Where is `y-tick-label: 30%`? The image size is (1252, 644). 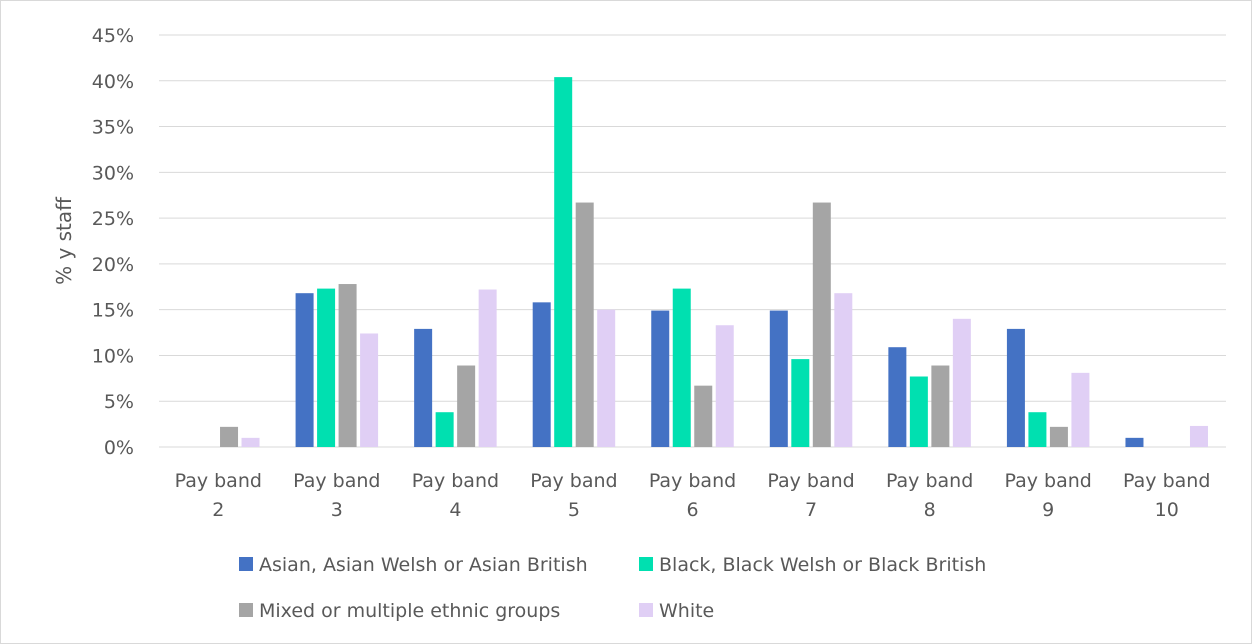 y-tick-label: 30% is located at coordinates (113, 173).